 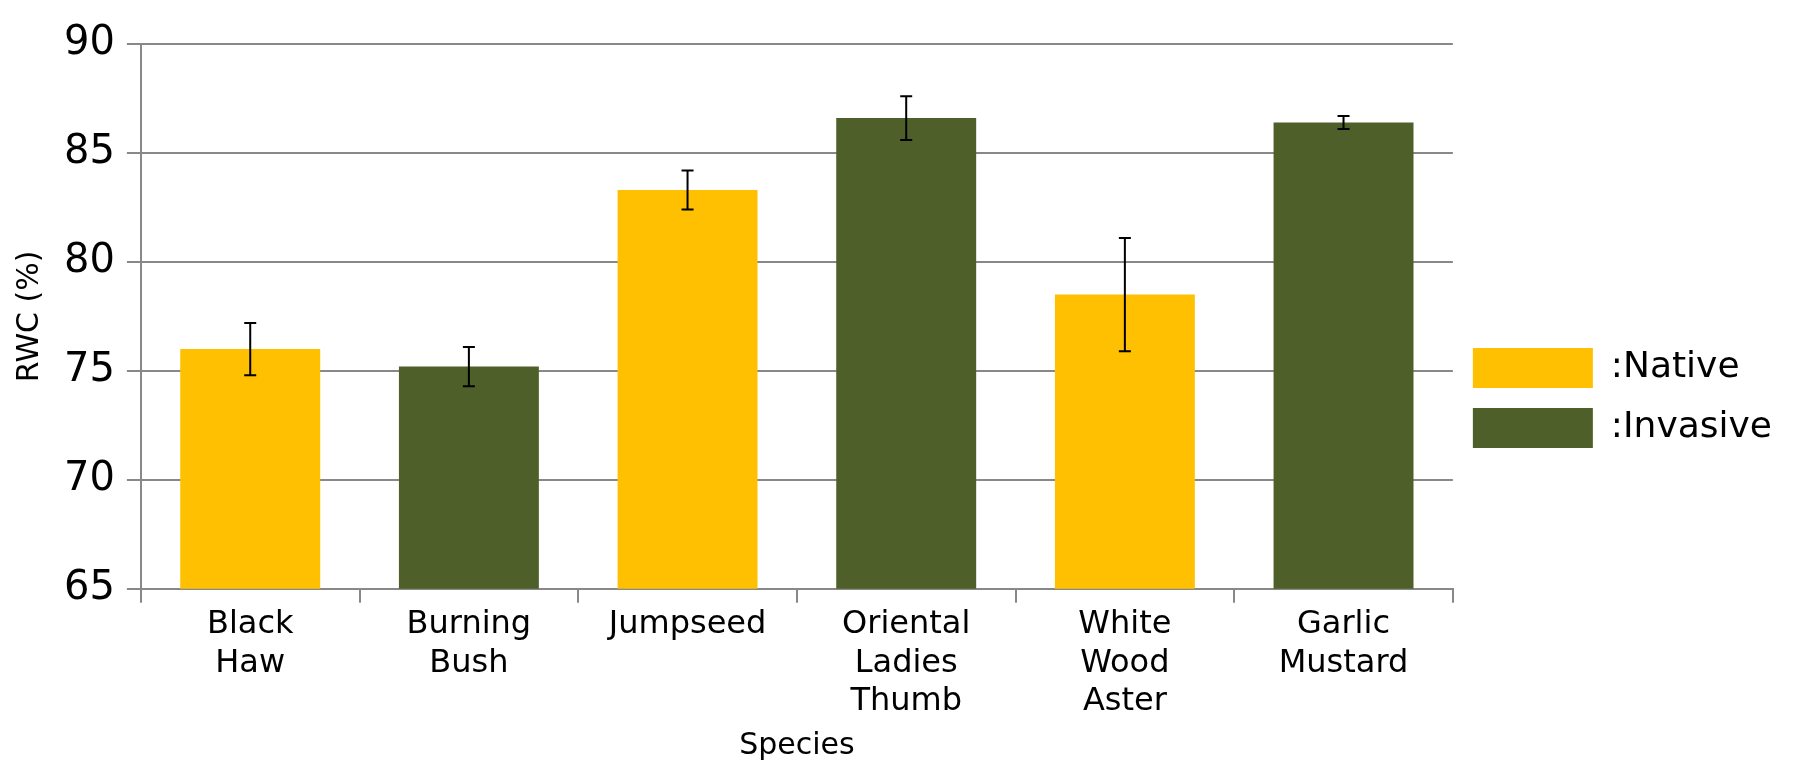 I want to click on y-axis-title: RWC (%), so click(x=27, y=316).